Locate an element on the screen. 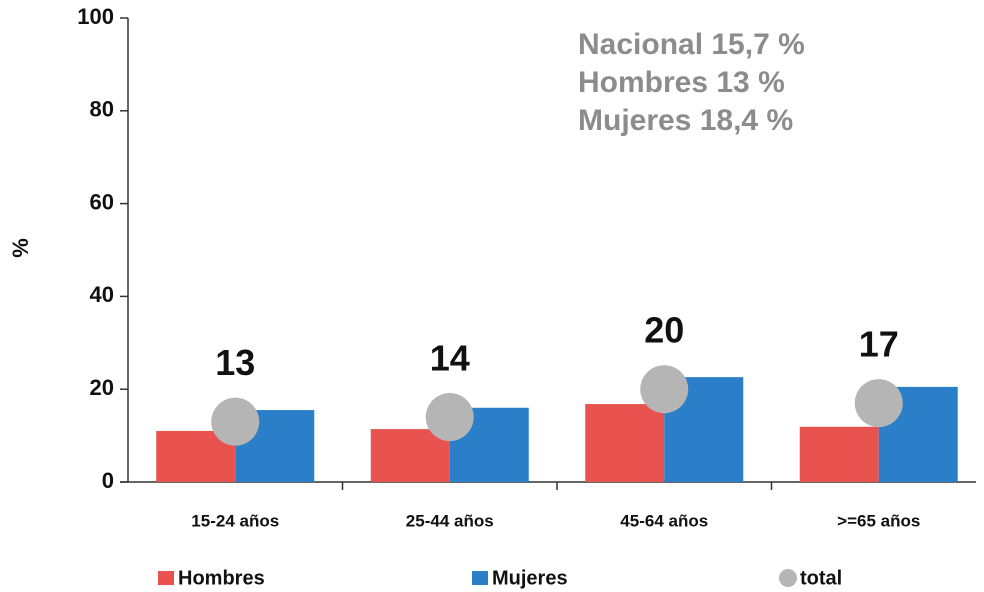 The image size is (984, 592). data-label: 17 is located at coordinates (879, 344).